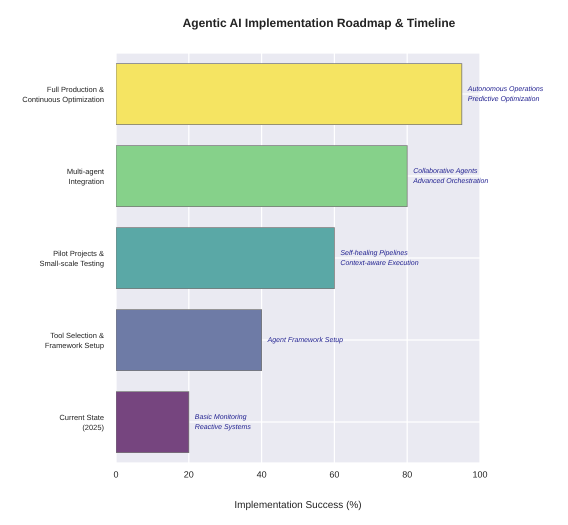  Describe the element at coordinates (116, 474) in the screenshot. I see `x-tick-label: 0` at that location.